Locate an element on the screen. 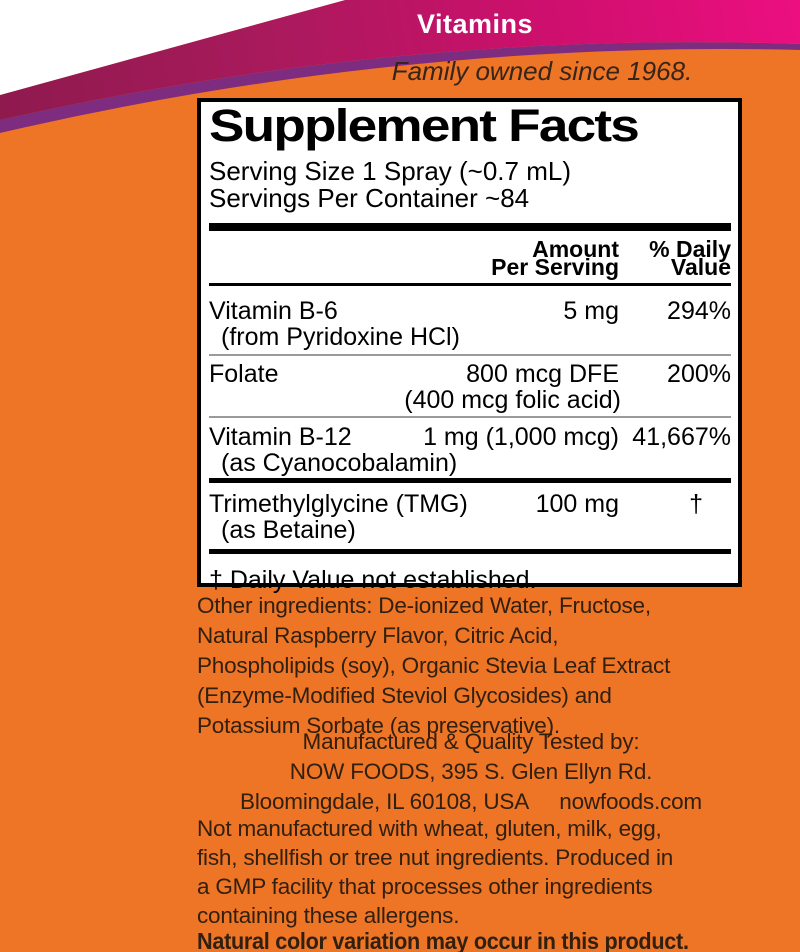 The width and height of the screenshot is (800, 952). tagline: Family owned since 1968. is located at coordinates (542, 71).